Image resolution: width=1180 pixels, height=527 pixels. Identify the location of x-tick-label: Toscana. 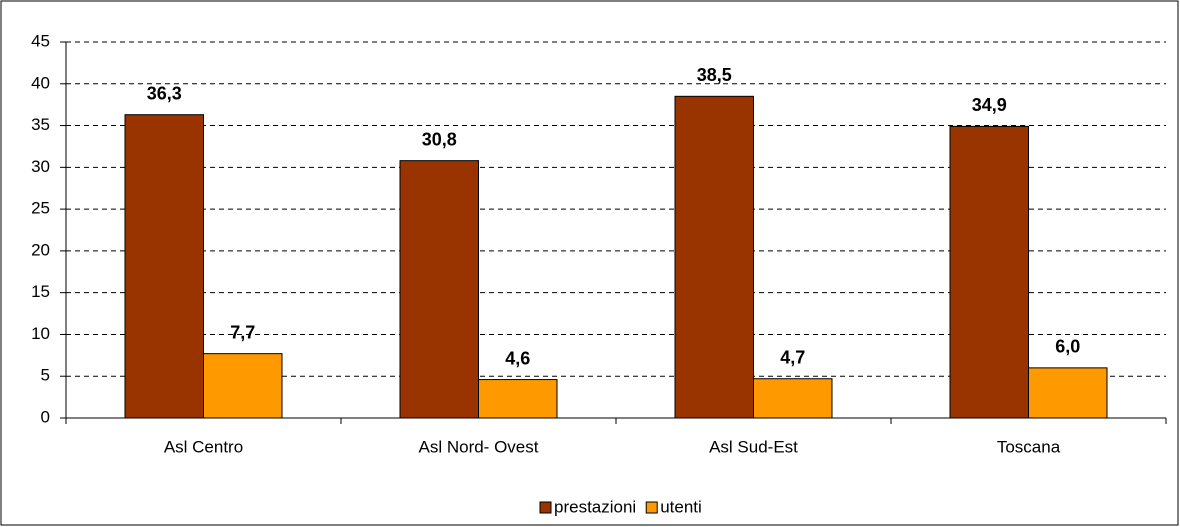
(1029, 446).